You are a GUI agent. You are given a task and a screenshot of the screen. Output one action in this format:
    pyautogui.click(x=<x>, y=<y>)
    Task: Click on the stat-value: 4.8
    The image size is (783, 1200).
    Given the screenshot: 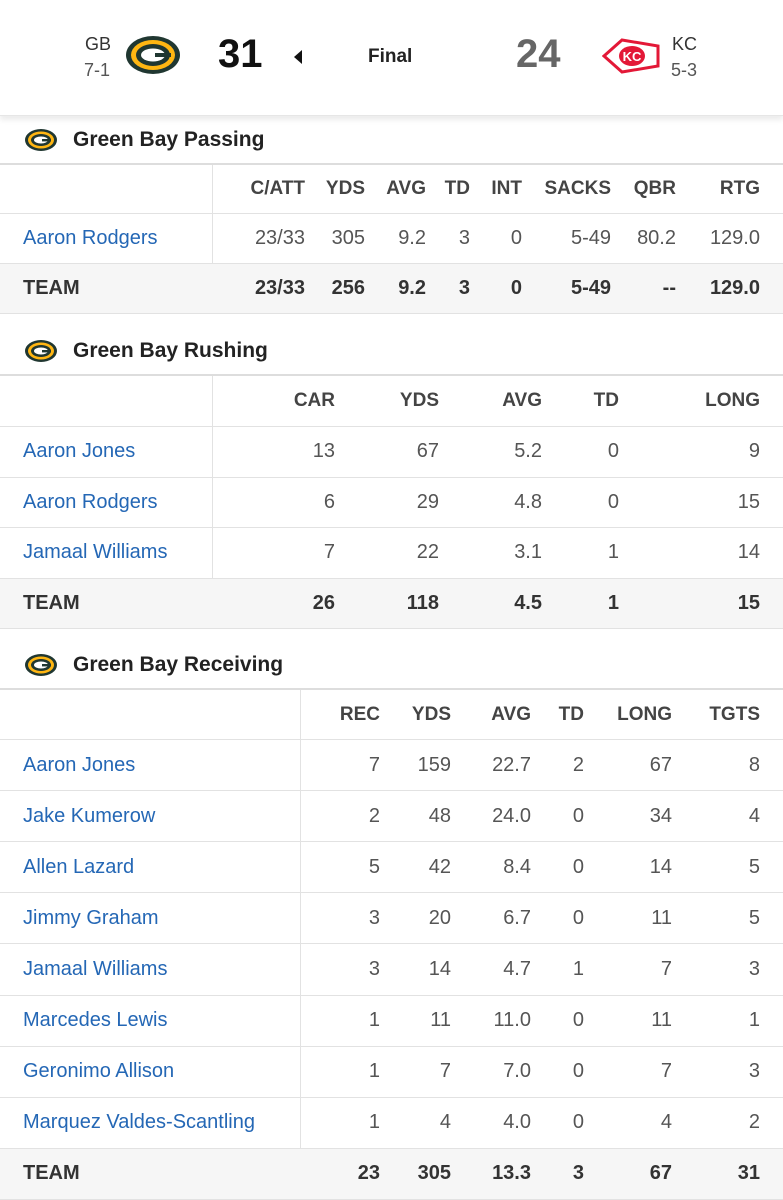 What is the action you would take?
    pyautogui.click(x=528, y=501)
    